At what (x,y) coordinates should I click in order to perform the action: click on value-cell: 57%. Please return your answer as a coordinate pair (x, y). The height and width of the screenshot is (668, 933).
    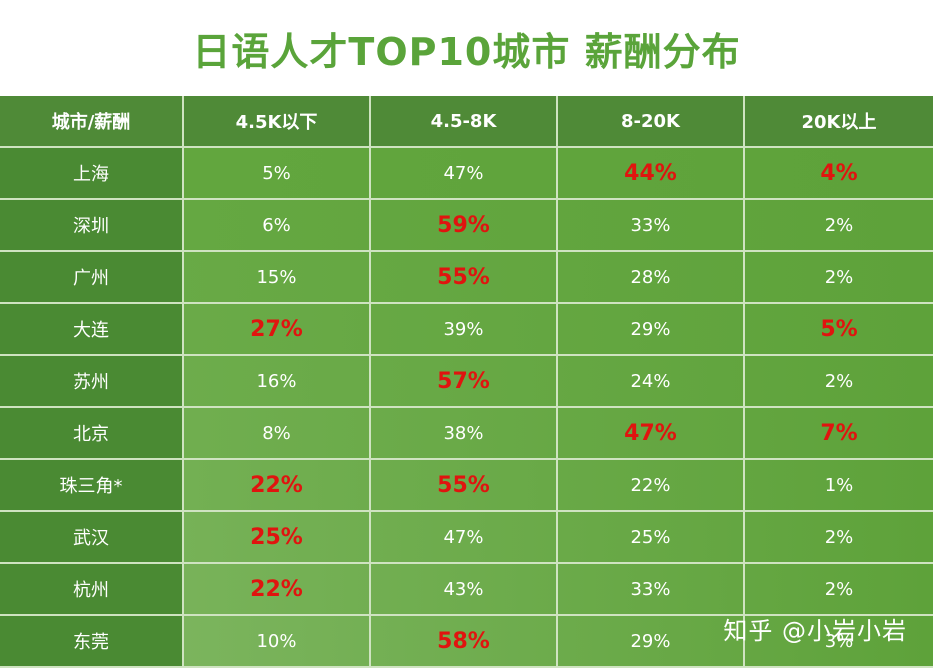
    Looking at the image, I should click on (464, 382).